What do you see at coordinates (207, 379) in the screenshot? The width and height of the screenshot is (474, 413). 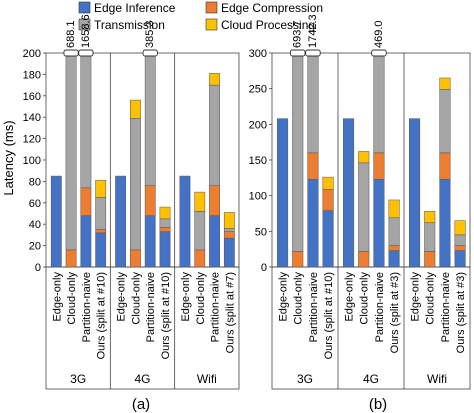 I see `panel-a-group-label-wifi: Wifi` at bounding box center [207, 379].